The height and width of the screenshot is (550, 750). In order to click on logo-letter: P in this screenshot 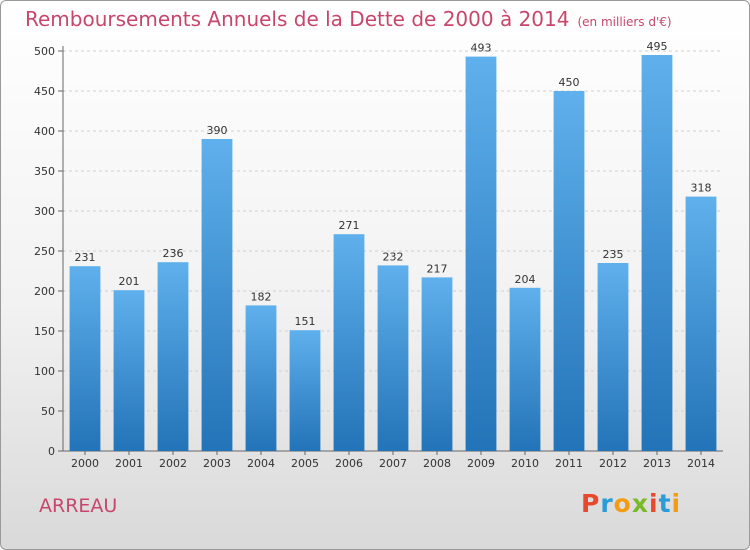, I will do `click(591, 503)`.